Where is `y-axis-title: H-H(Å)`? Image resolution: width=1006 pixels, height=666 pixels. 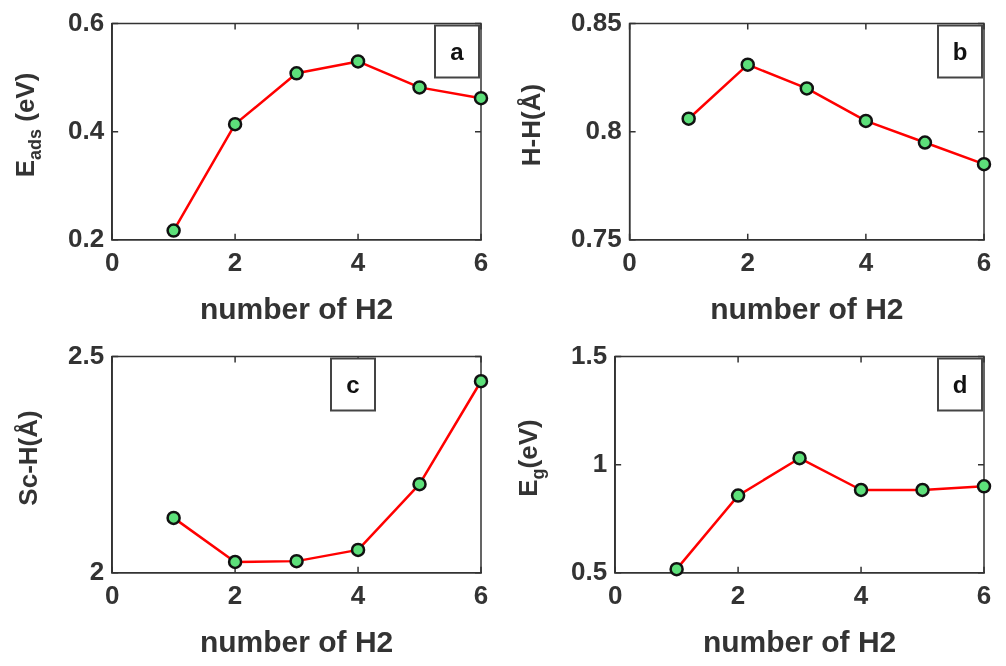
y-axis-title: H-H(Å) is located at coordinates (531, 125).